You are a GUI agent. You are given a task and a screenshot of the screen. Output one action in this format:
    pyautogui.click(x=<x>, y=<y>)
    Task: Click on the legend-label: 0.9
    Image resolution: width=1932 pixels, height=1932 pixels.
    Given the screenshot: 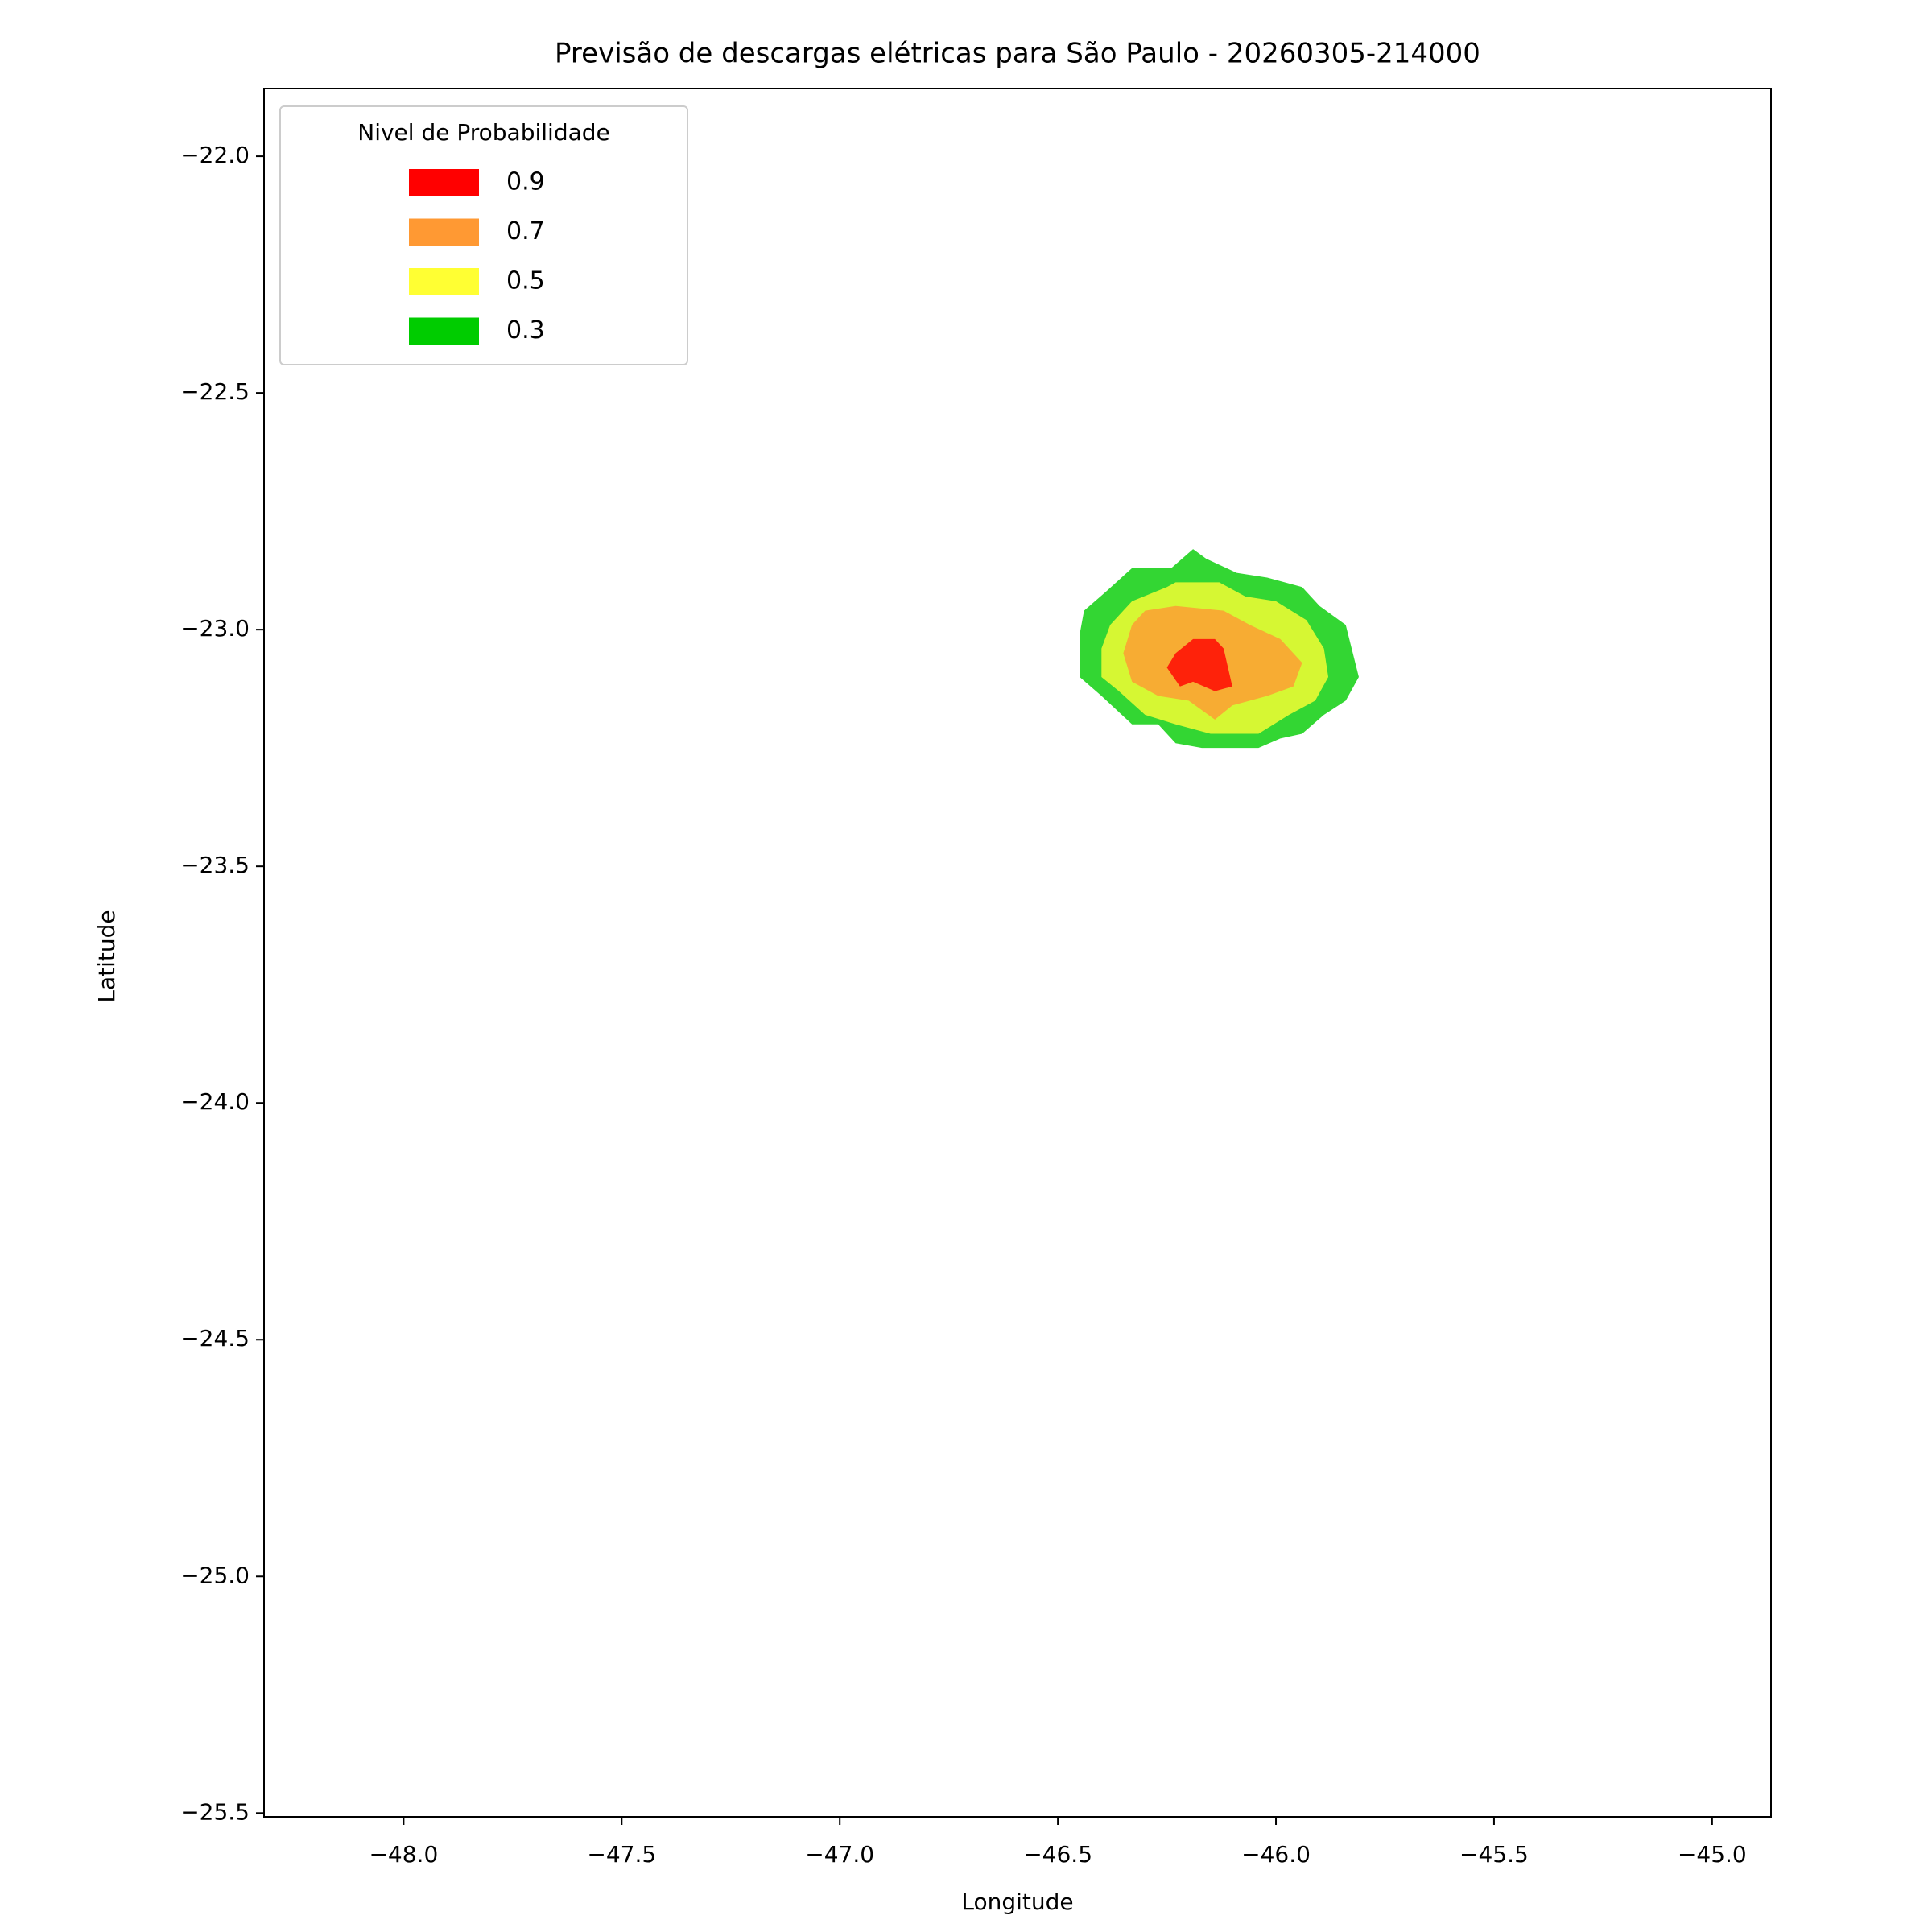 What is the action you would take?
    pyautogui.click(x=525, y=182)
    